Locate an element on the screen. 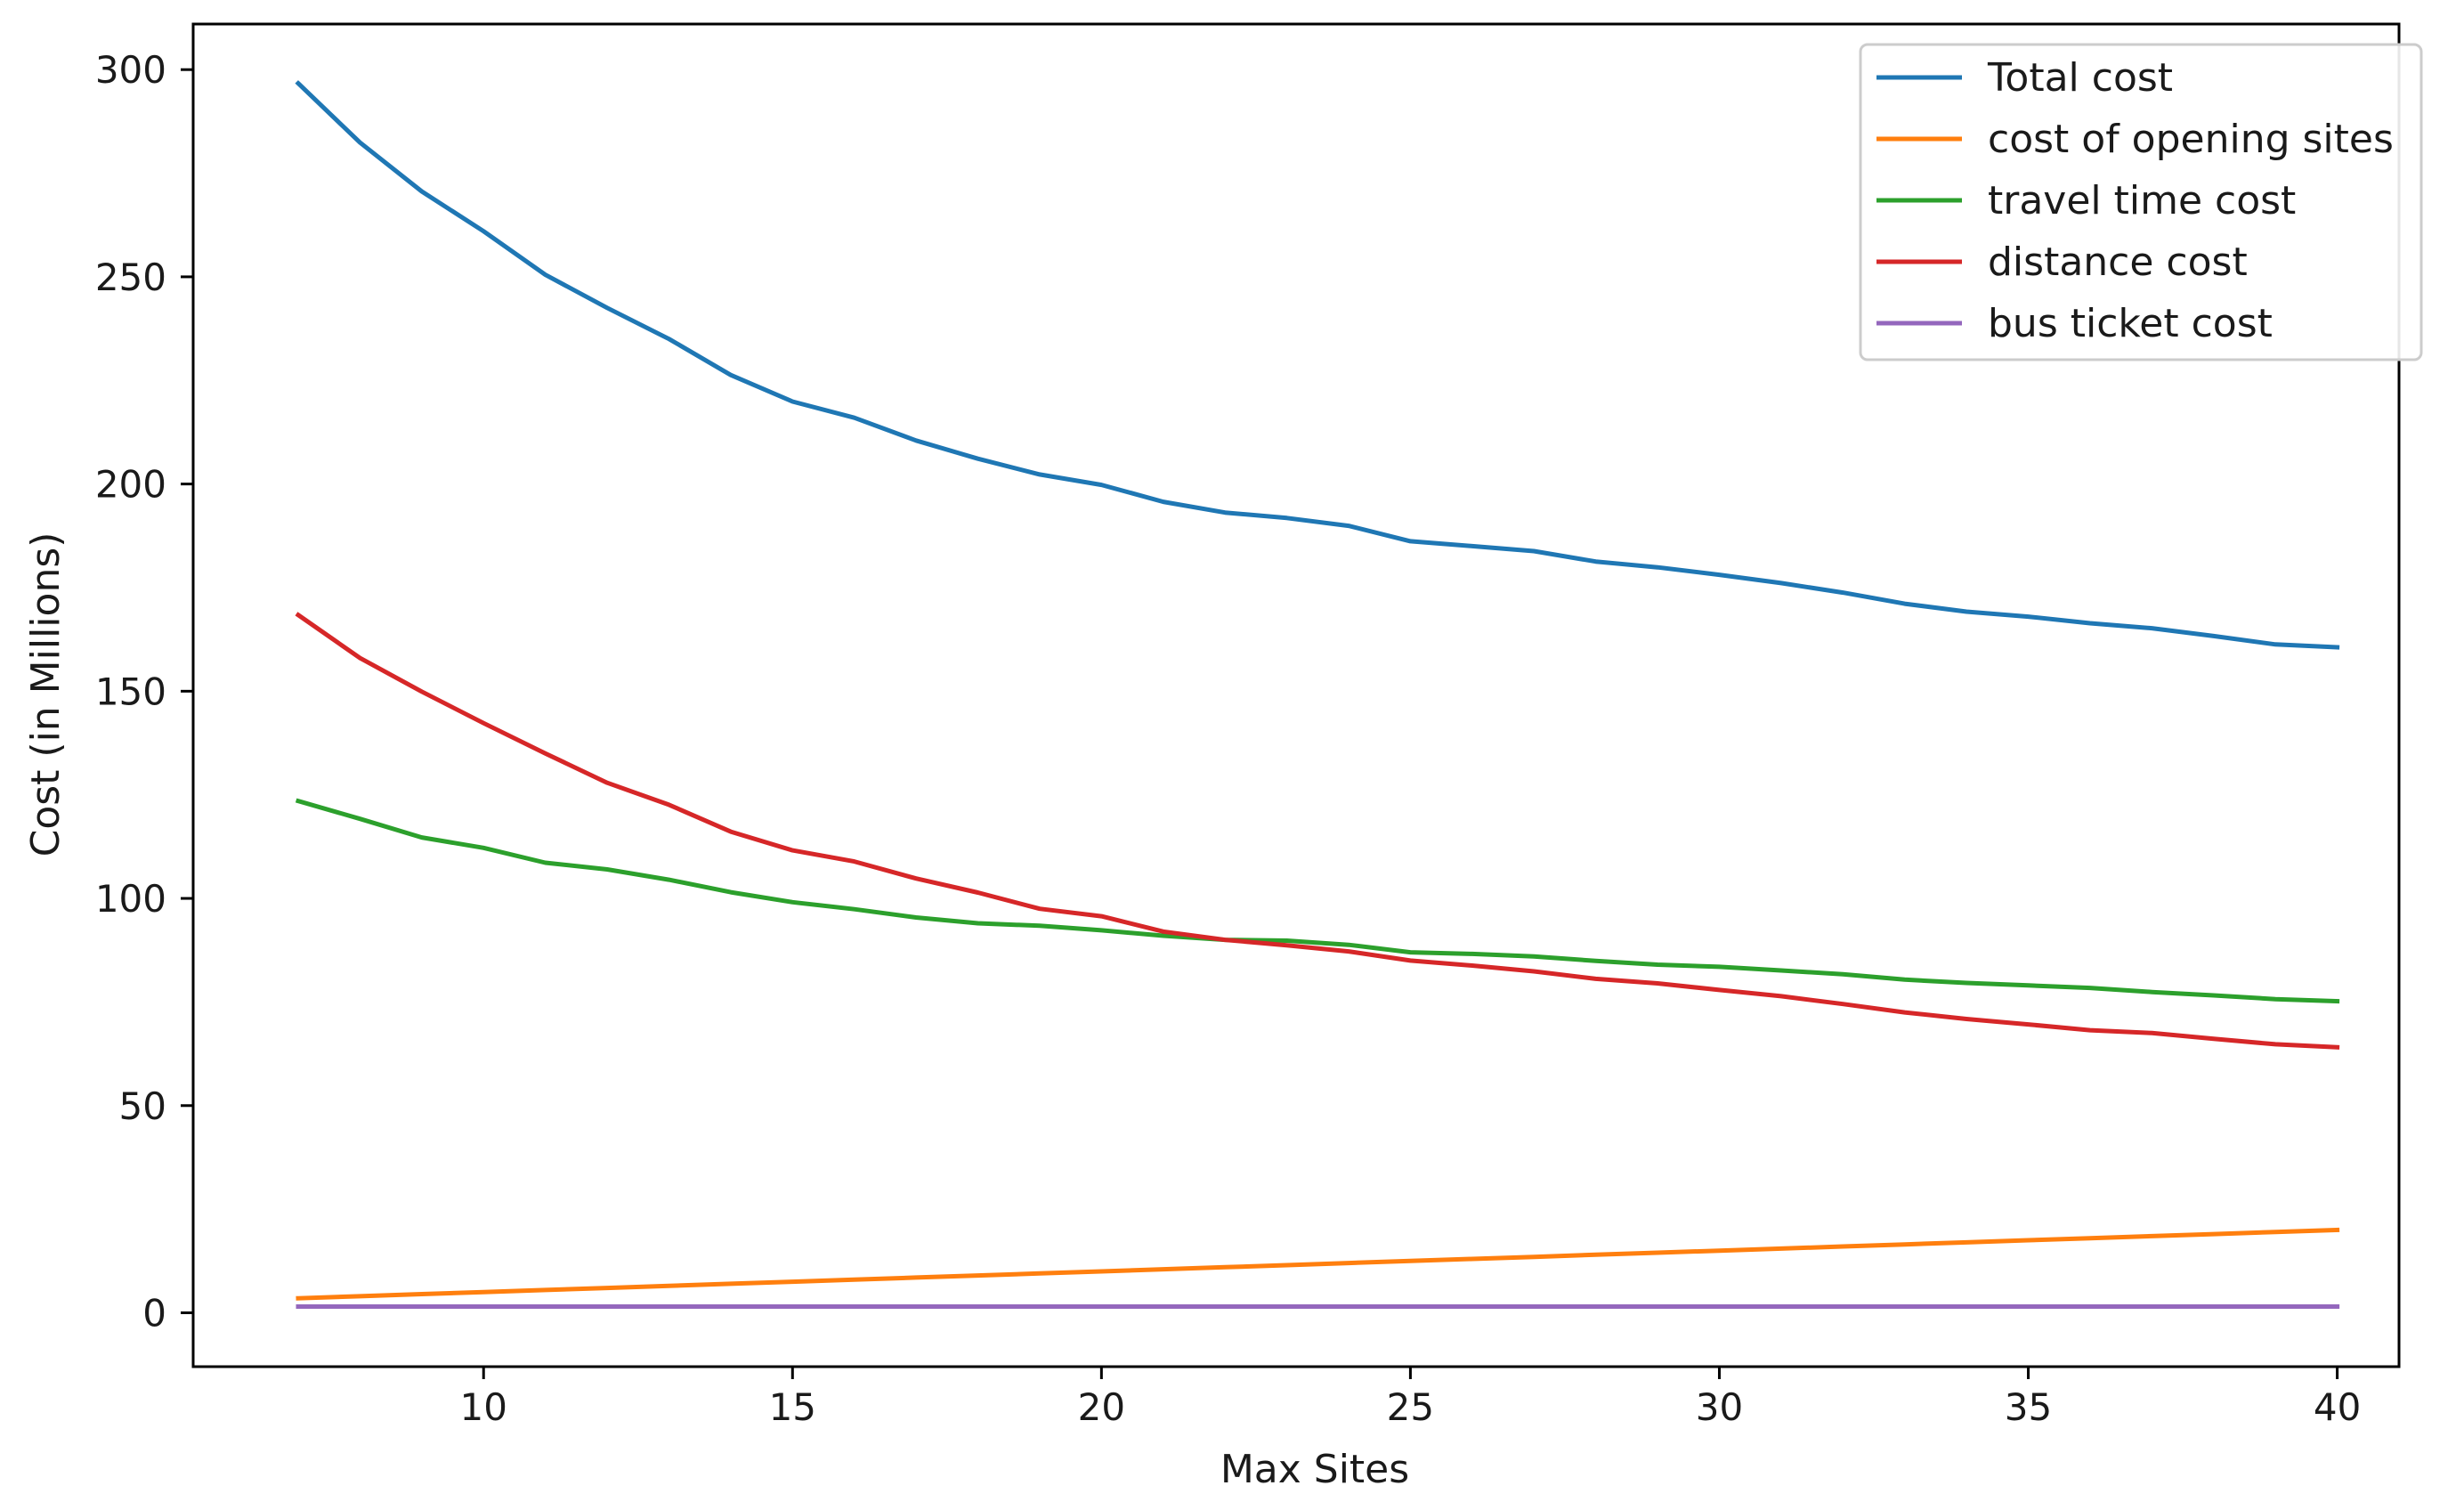 The height and width of the screenshot is (1510, 2464). y-axis-title: Cost (in Millions) is located at coordinates (46, 694).